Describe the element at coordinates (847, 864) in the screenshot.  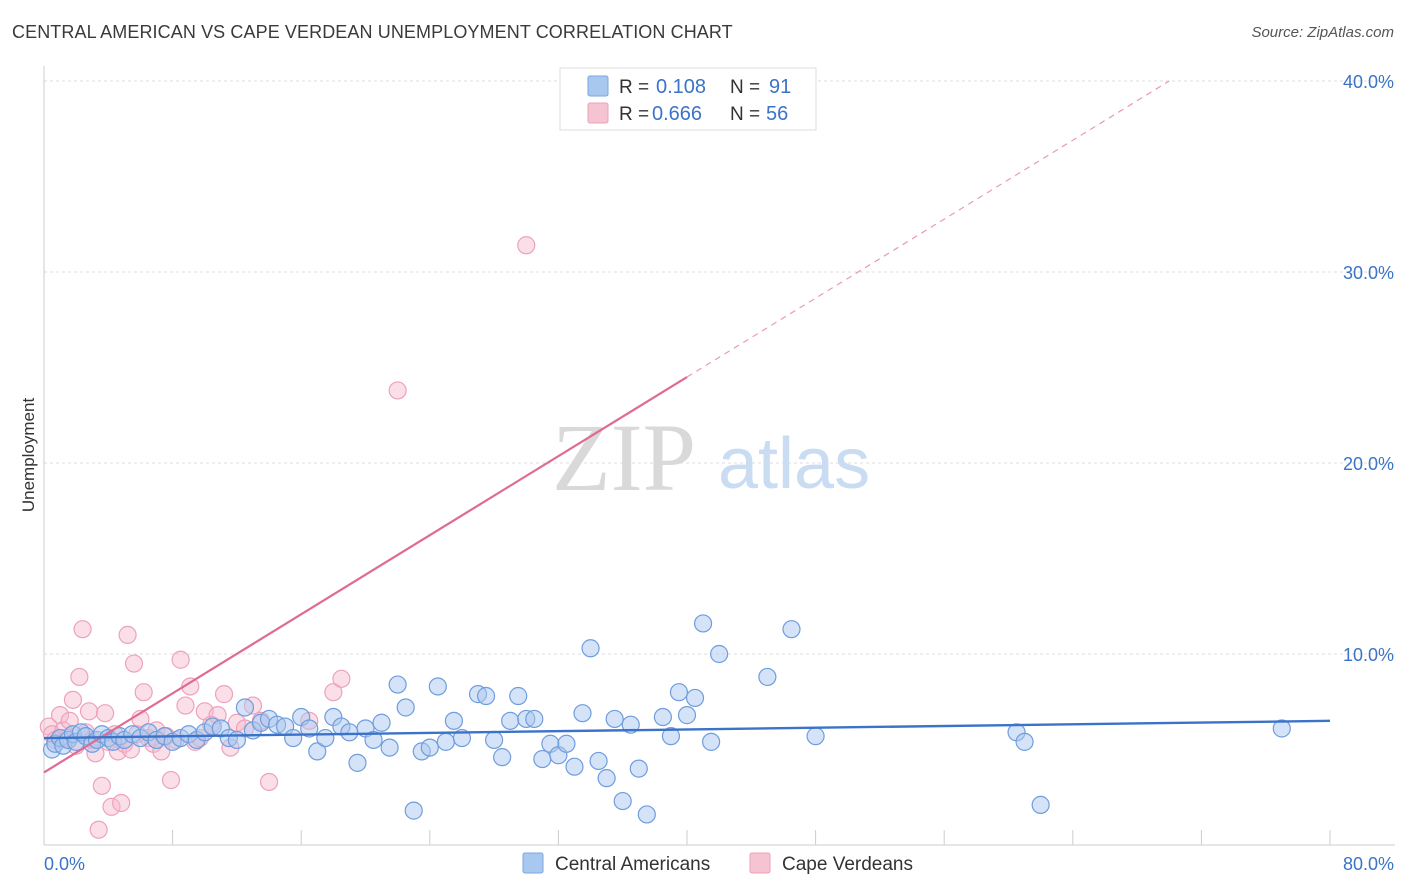
I see `series-legend-cape-verdeans: Cape Verdeans` at that location.